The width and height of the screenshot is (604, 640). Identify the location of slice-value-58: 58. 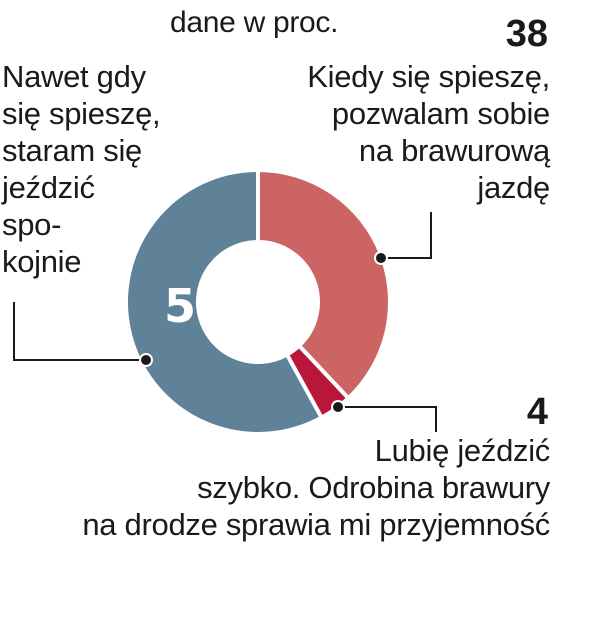
(196, 306).